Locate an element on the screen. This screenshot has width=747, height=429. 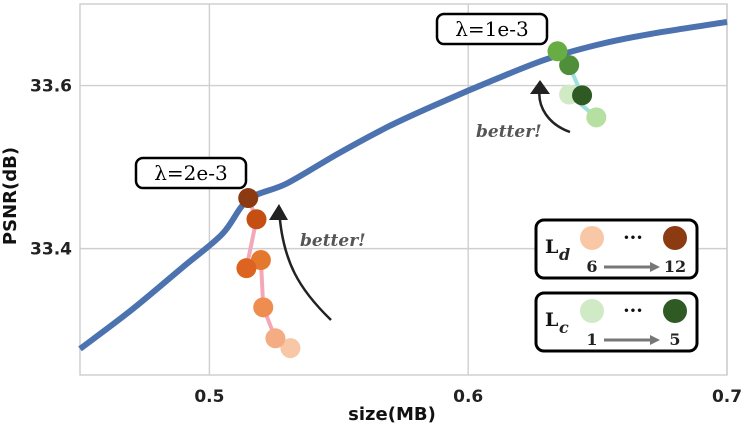
legend-symbol-0: L is located at coordinates (551, 247).